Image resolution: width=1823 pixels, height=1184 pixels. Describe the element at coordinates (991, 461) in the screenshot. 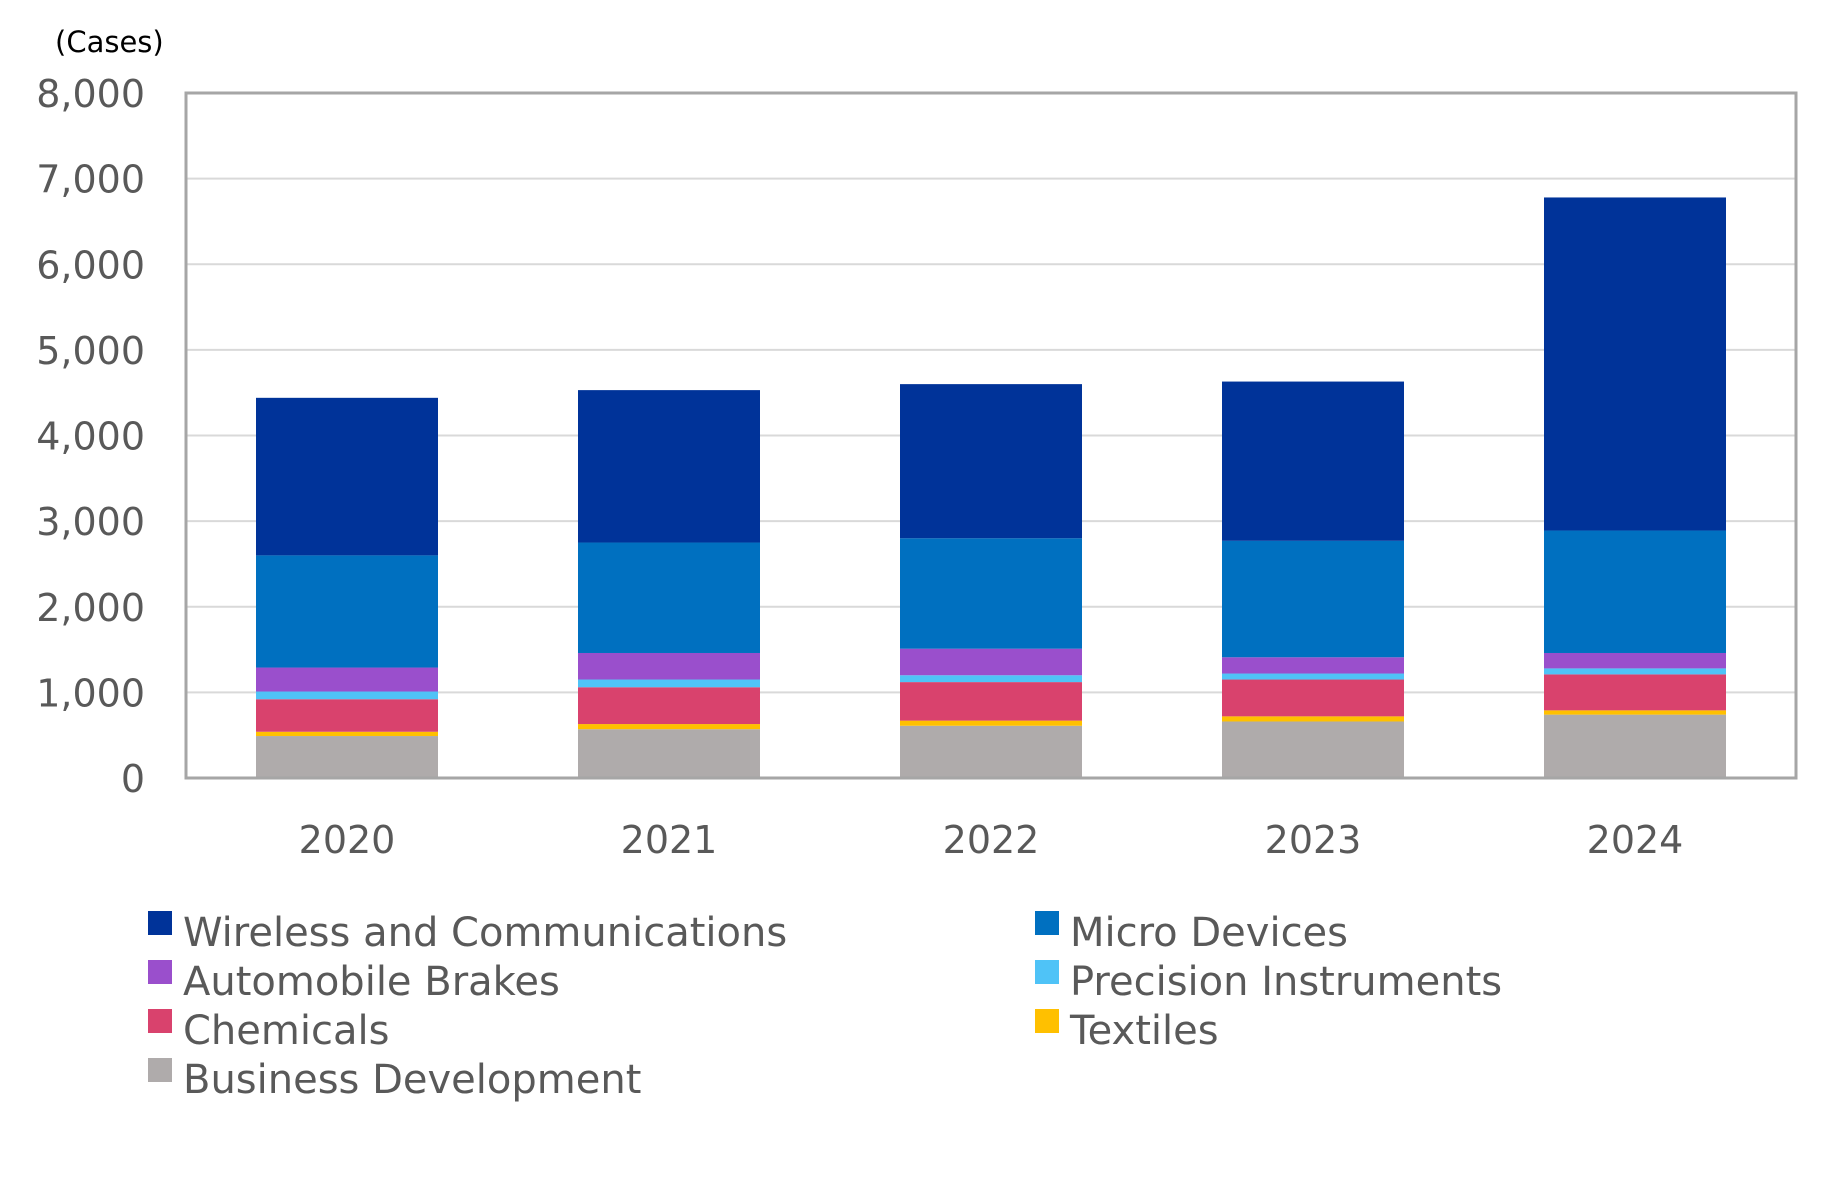

I see `bar-segment-wireless-and-communications-2022` at that location.